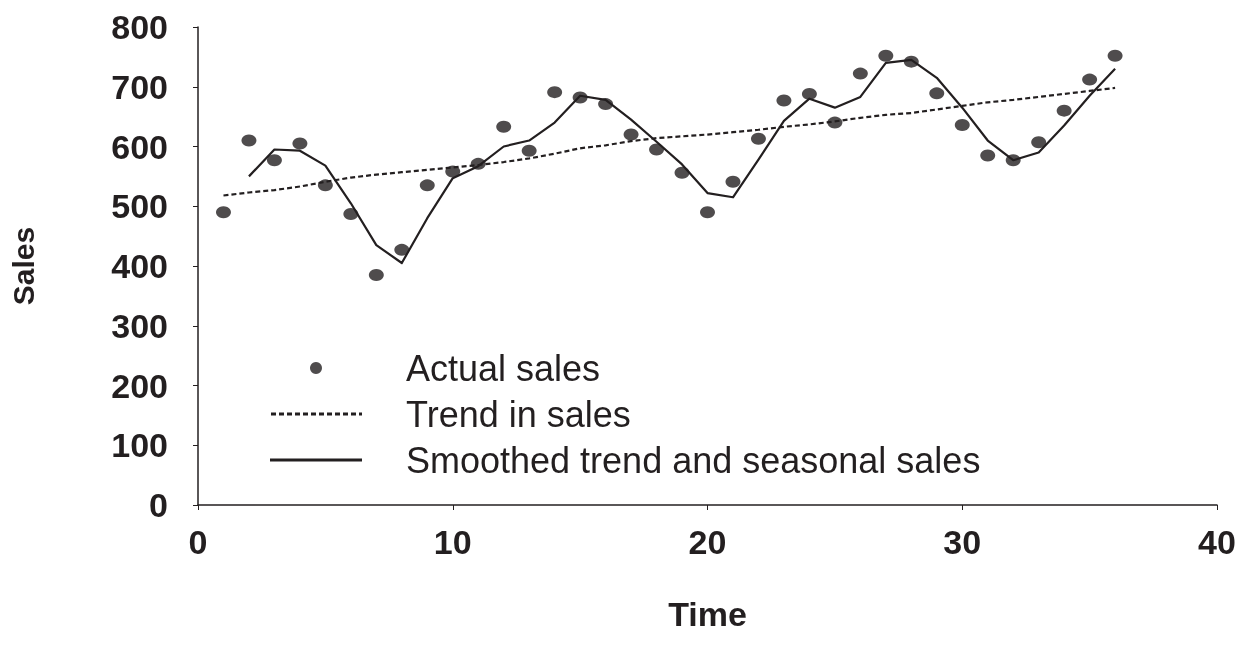 This screenshot has height=659, width=1252. Describe the element at coordinates (707, 614) in the screenshot. I see `x-axis-title: Time` at that location.